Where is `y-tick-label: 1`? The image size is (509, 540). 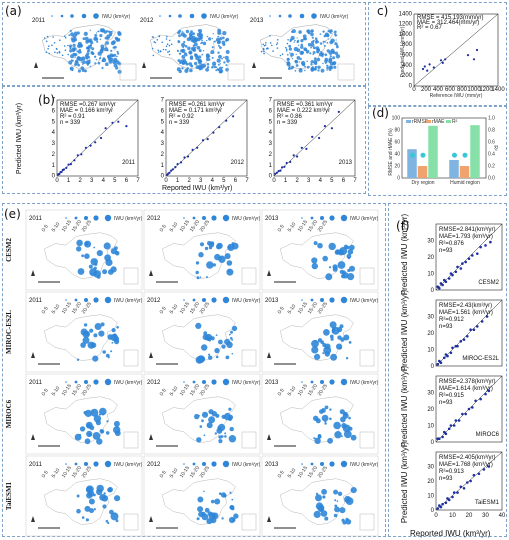
y-tick-label: 1 is located at coordinates (54, 166).